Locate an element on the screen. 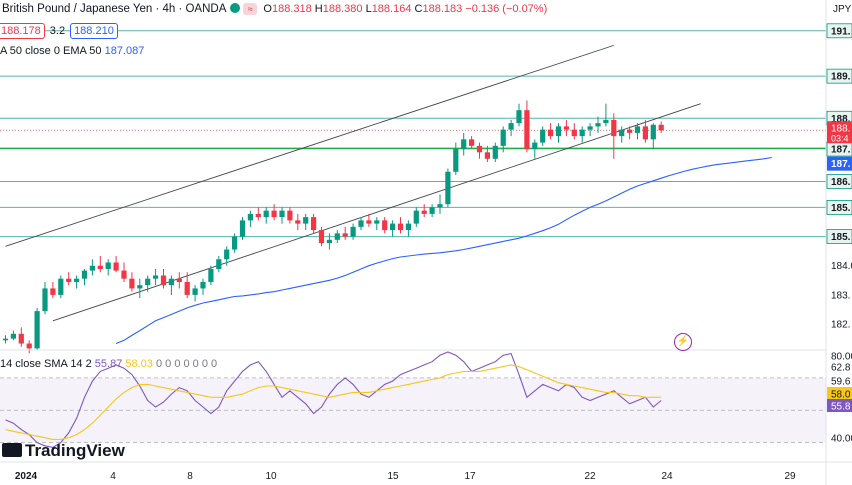 This screenshot has height=485, width=852. price-tick-label: 184.0 is located at coordinates (841, 266).